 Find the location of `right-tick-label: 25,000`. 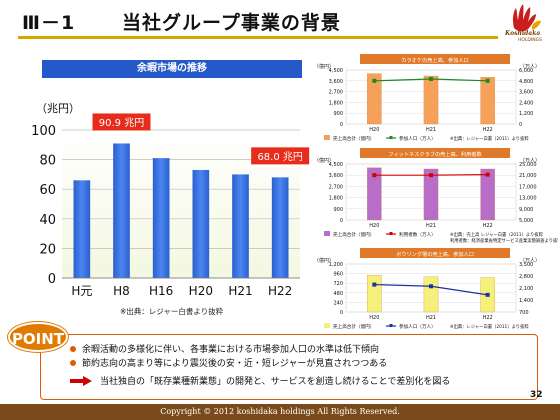

right-tick-label: 25,000 is located at coordinates (528, 165).